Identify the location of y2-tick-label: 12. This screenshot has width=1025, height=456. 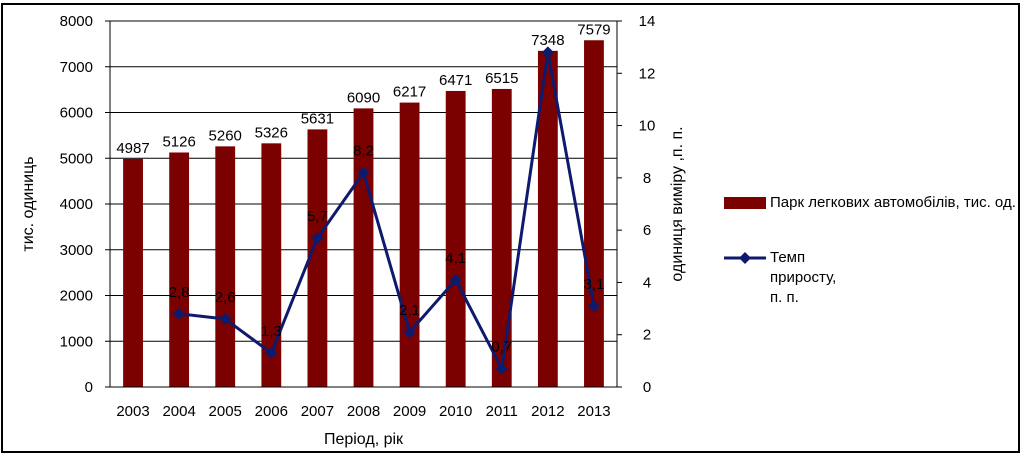
(647, 73).